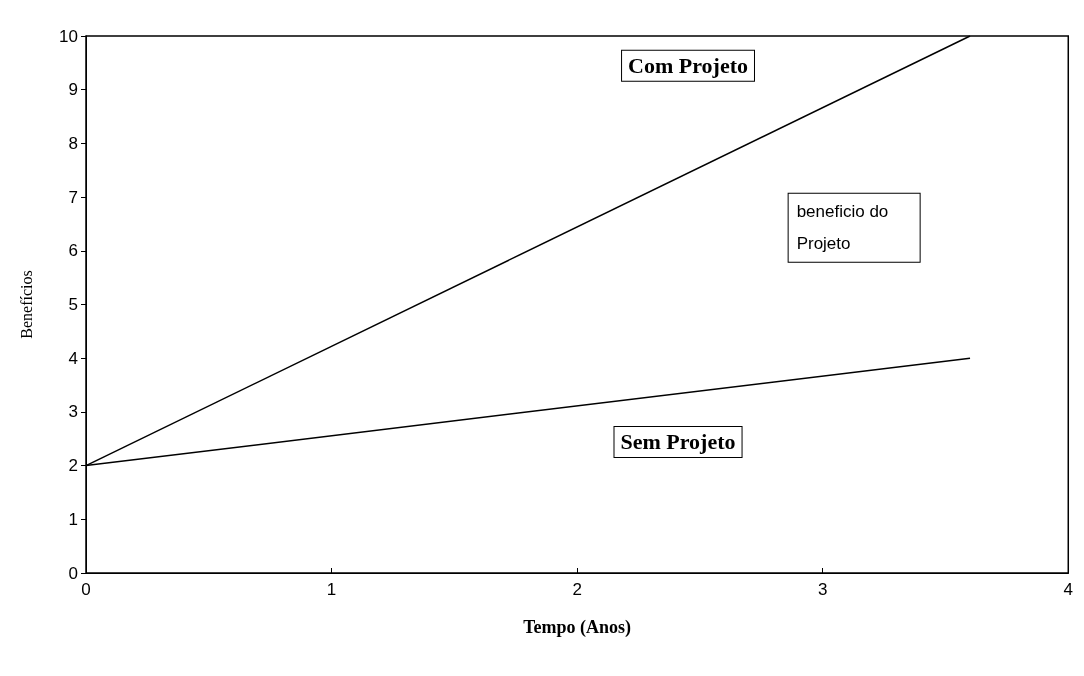 The height and width of the screenshot is (676, 1084). I want to click on y-tick-label: 0, so click(73, 573).